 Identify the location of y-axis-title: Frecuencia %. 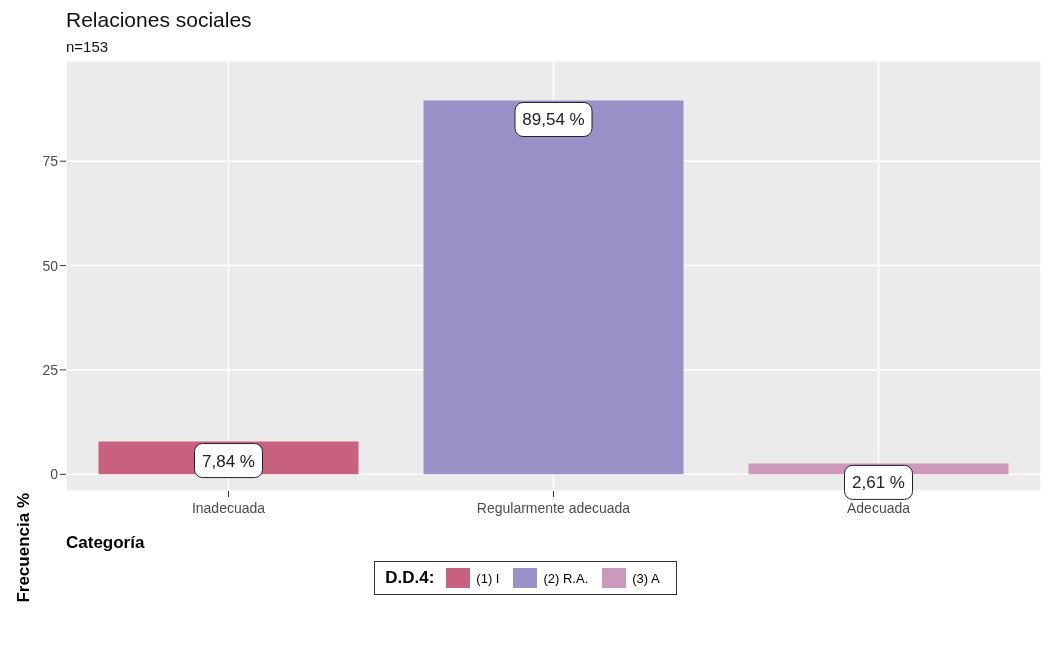
(24, 548).